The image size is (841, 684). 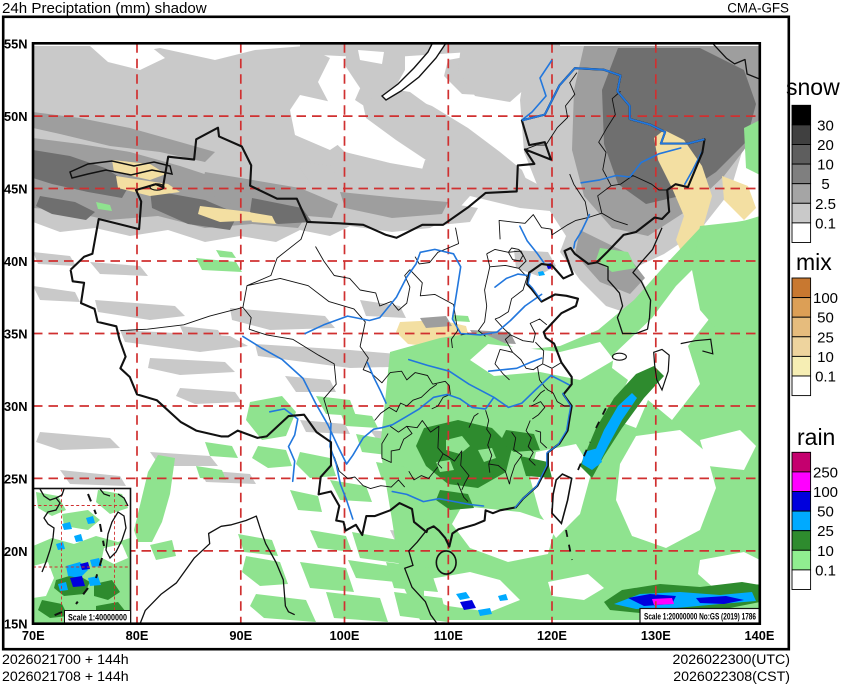 What do you see at coordinates (15, 623) in the screenshot?
I see `svg-text: 15N` at bounding box center [15, 623].